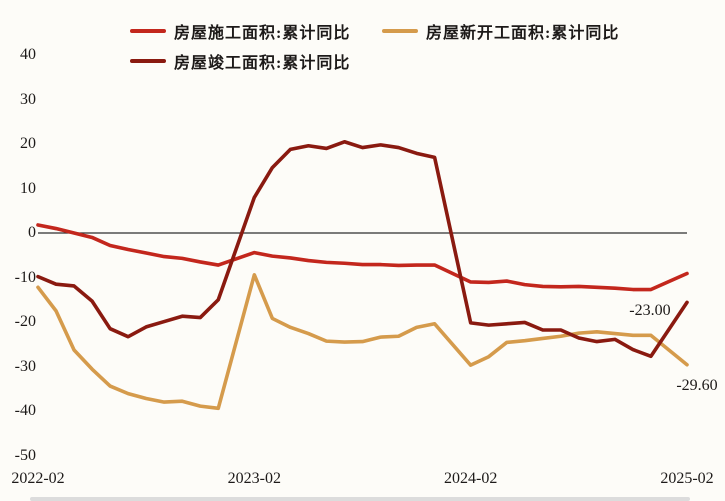 The image size is (725, 501). I want to click on y-tick-label: -50, so click(25, 455).